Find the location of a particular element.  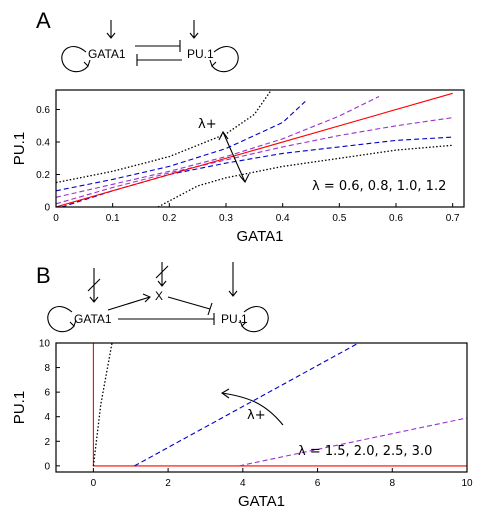

blocked-input-arrow-x is located at coordinates (162, 274).